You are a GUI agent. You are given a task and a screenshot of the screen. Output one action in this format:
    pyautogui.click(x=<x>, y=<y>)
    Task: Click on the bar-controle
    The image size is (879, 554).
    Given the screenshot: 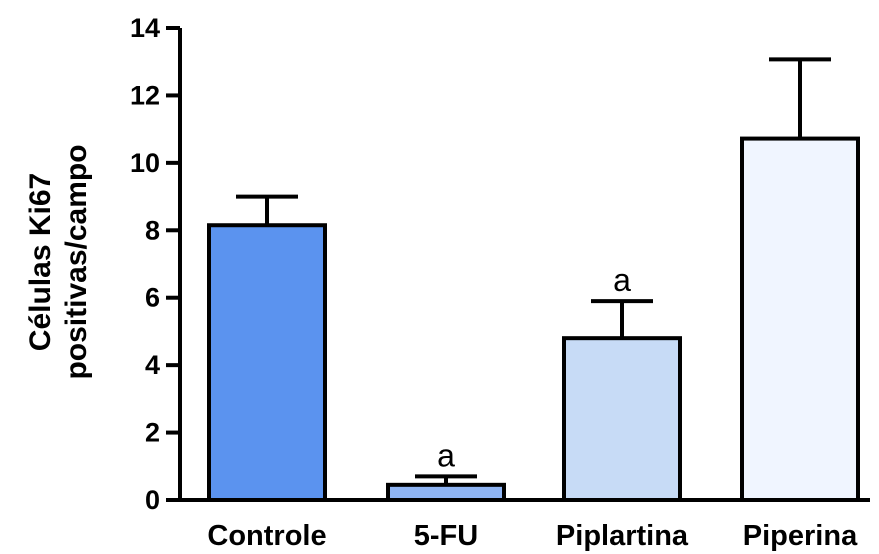 What is the action you would take?
    pyautogui.click(x=267, y=362)
    